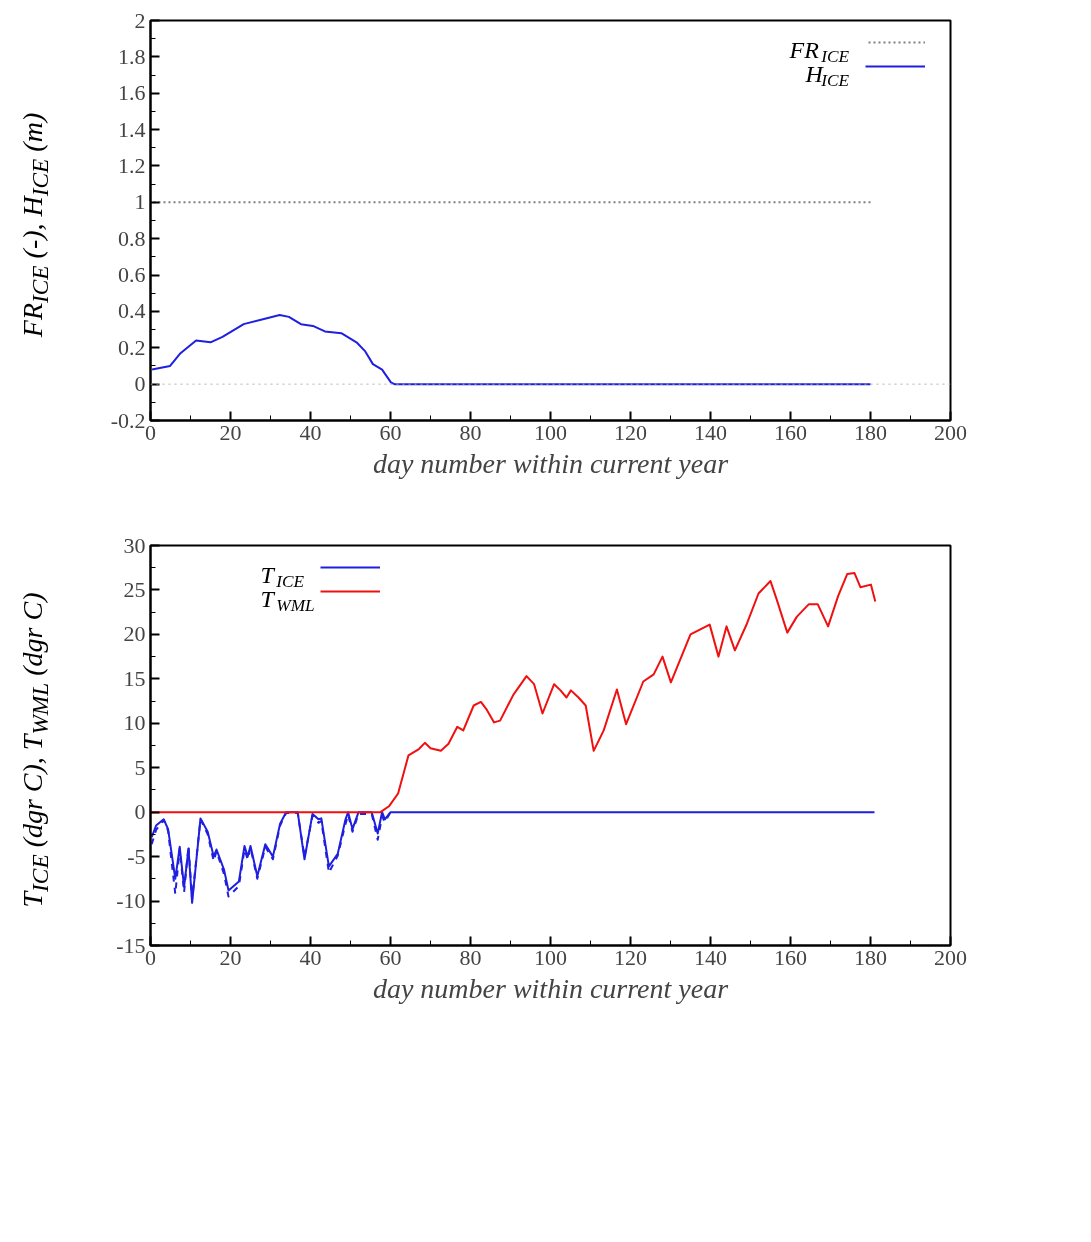  Describe the element at coordinates (134, 589) in the screenshot. I see `y-tick-label: 25` at that location.